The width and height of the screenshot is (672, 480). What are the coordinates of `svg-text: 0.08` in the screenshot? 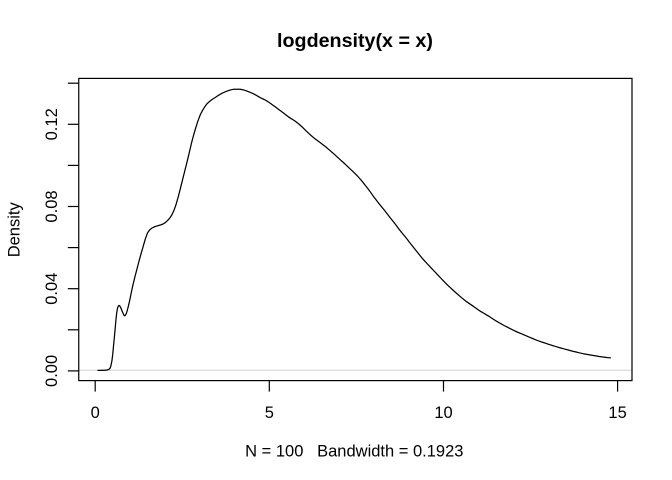 It's located at (52, 206).